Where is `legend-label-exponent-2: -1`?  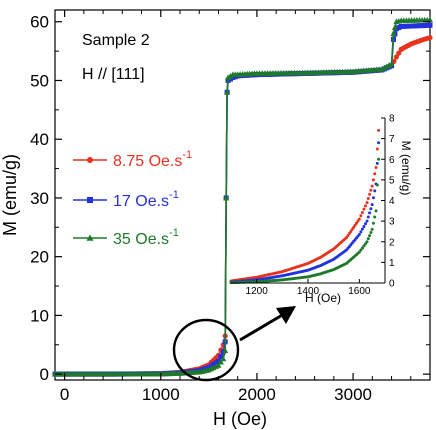 legend-label-exponent-2: -1 is located at coordinates (174, 233).